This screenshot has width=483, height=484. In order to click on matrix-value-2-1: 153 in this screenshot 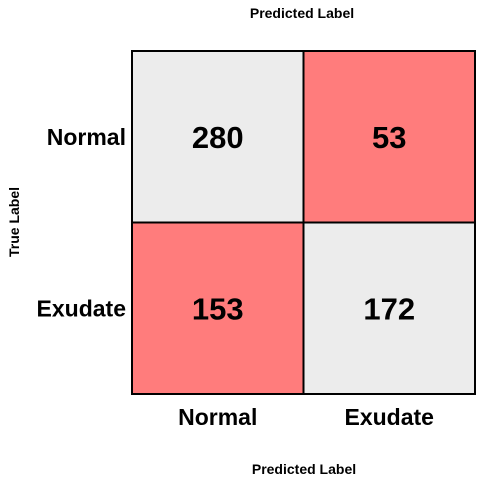, I will do `click(218, 308)`.